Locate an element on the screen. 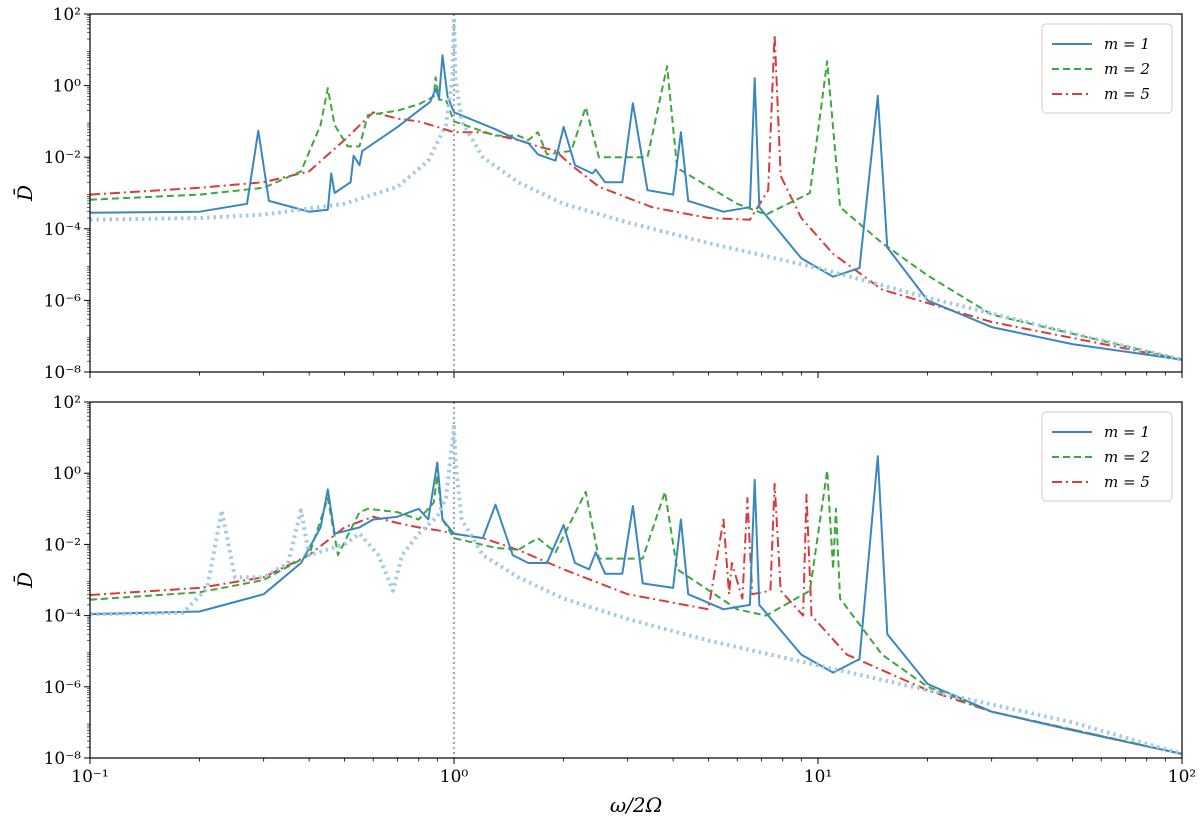 Image resolution: width=1200 pixels, height=827 pixels. x-tick-label: 10⁻¹ is located at coordinates (89, 777).